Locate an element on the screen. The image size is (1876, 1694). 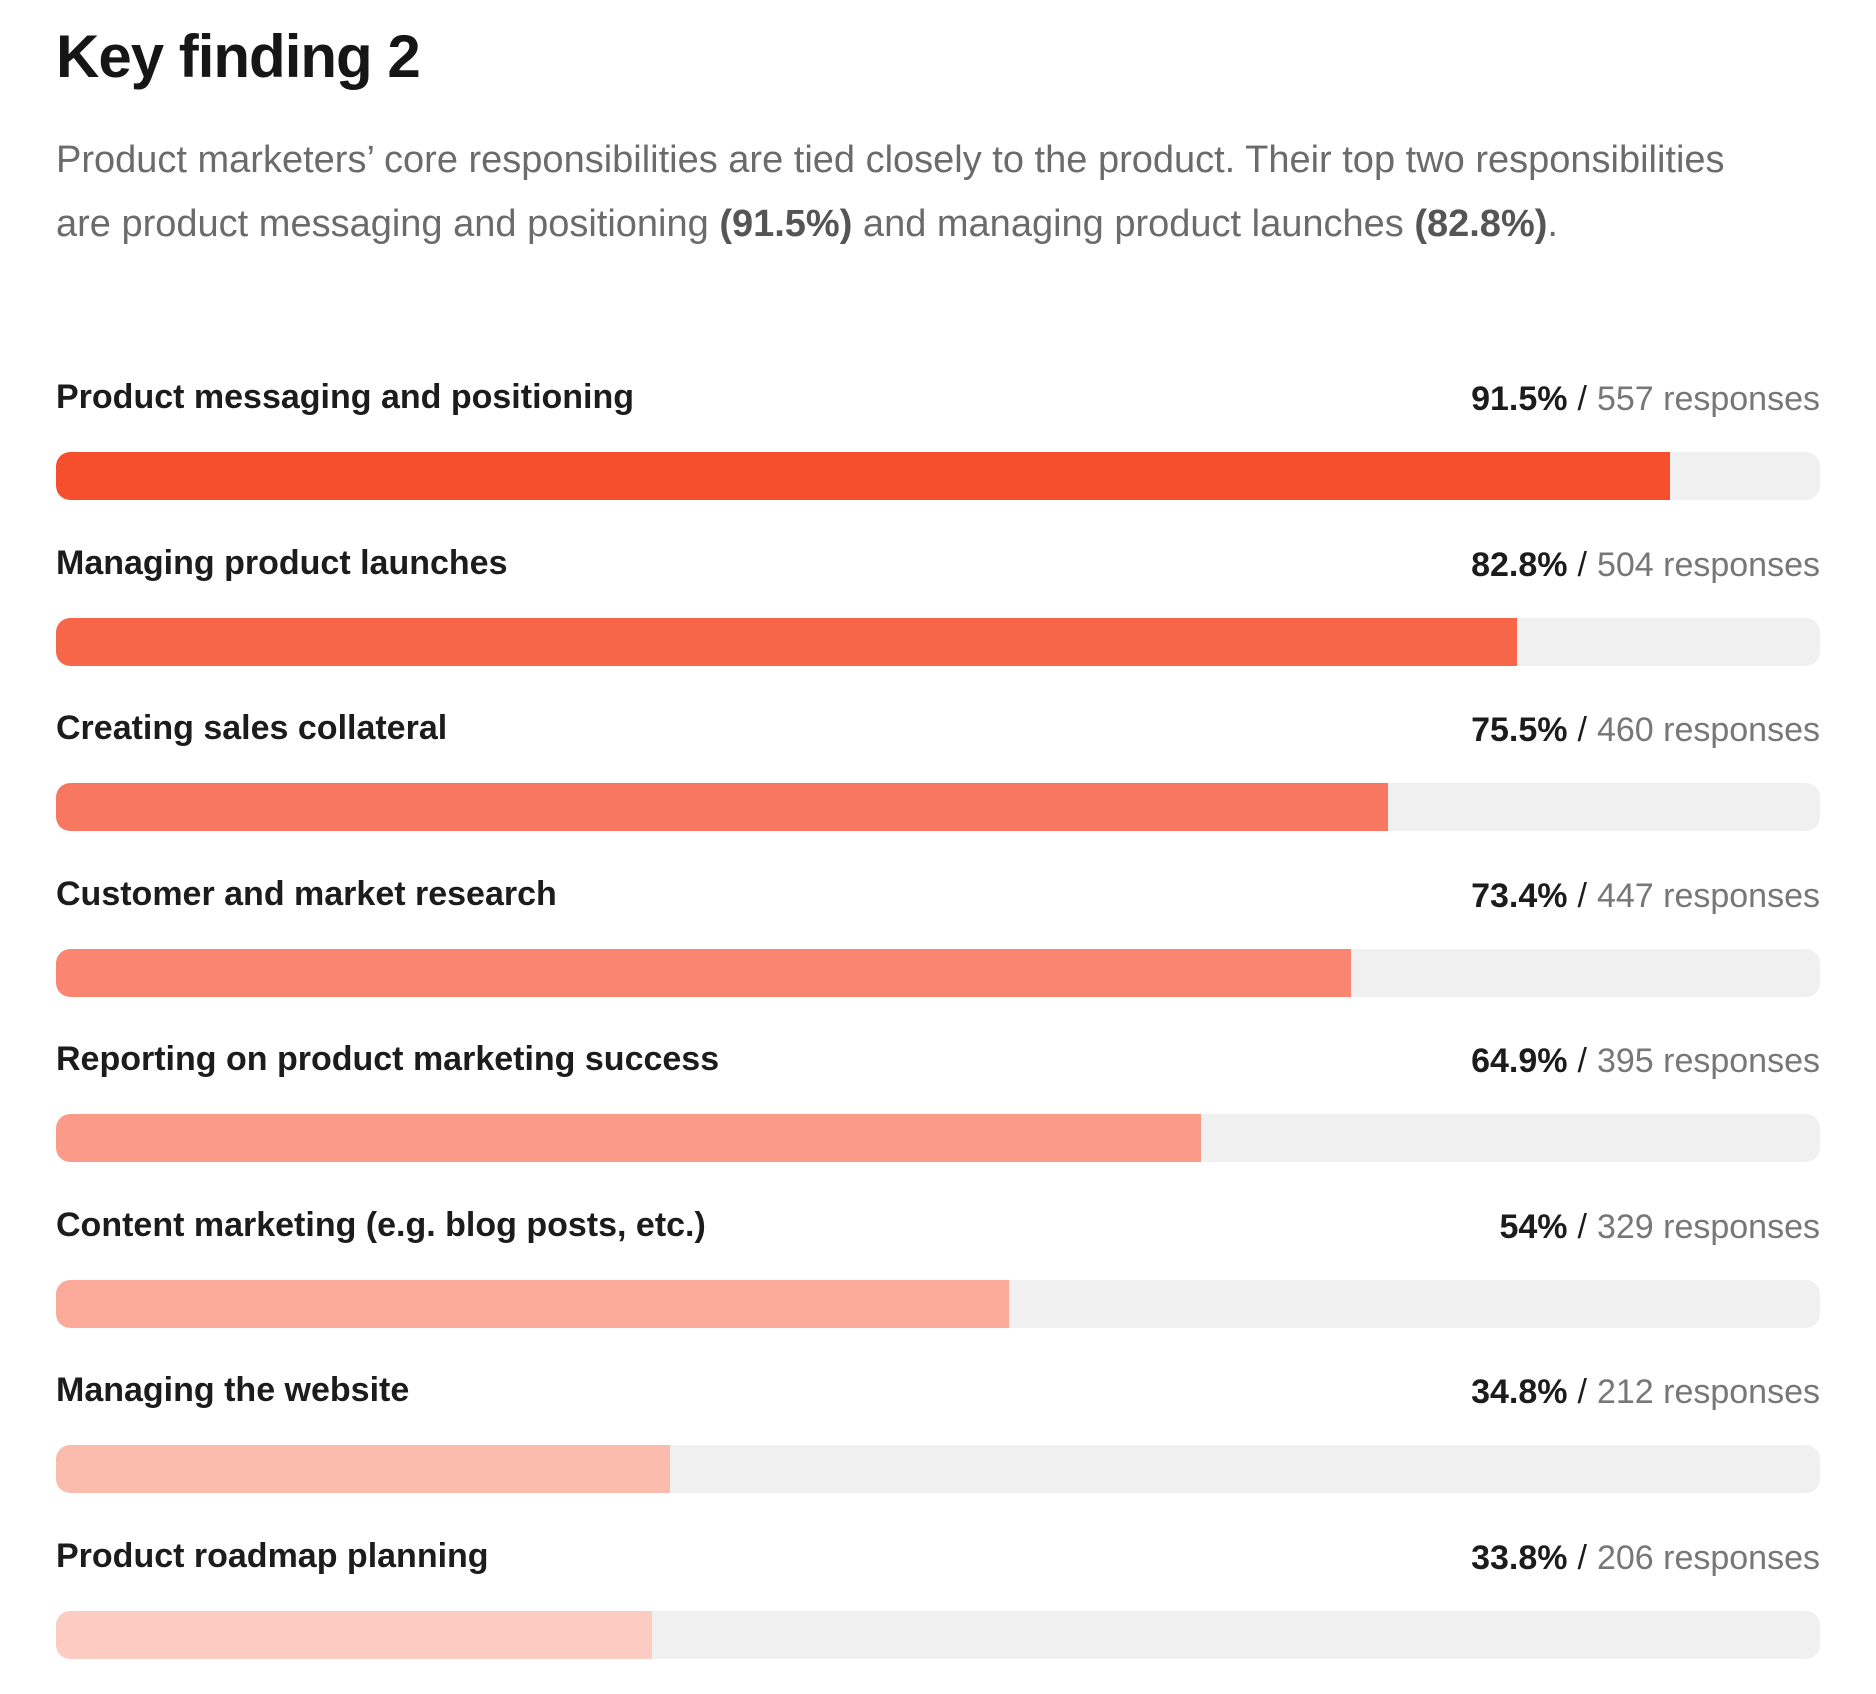
value-label: 91.5% is located at coordinates (1519, 399).